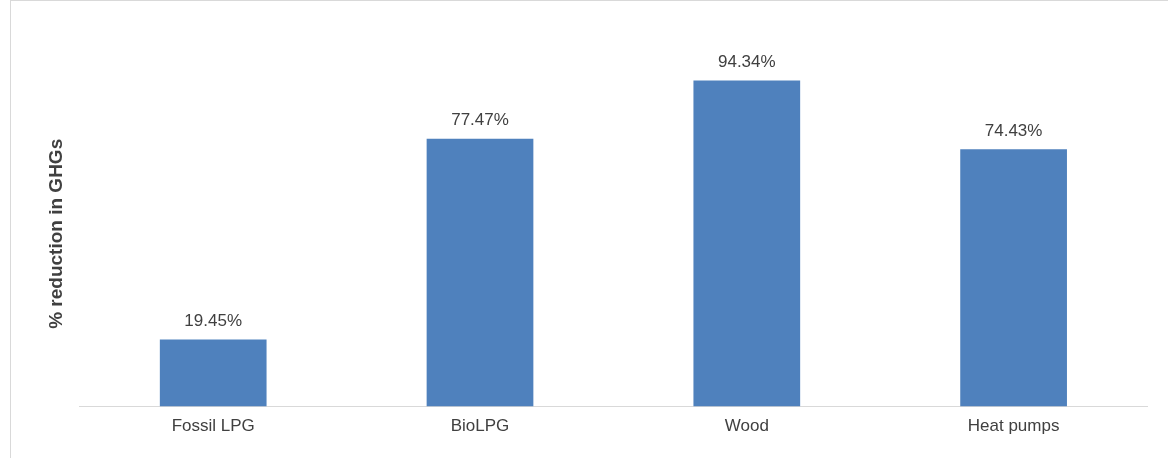  I want to click on y-axis-title: % reduction in GHGs, so click(55, 233).